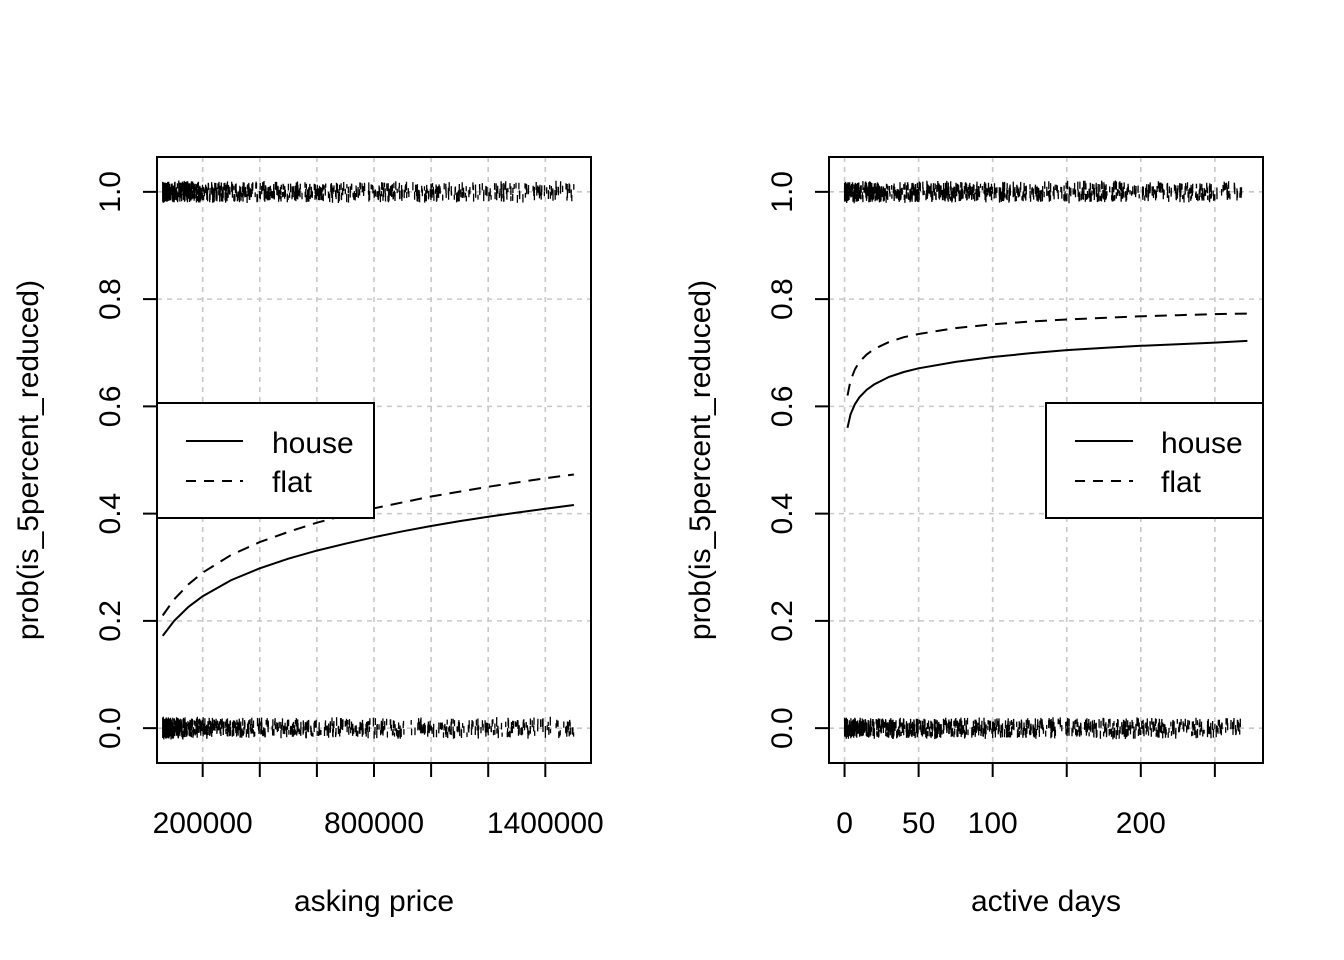 The height and width of the screenshot is (960, 1344). I want to click on x-tick-label-0: 200000, so click(203, 823).